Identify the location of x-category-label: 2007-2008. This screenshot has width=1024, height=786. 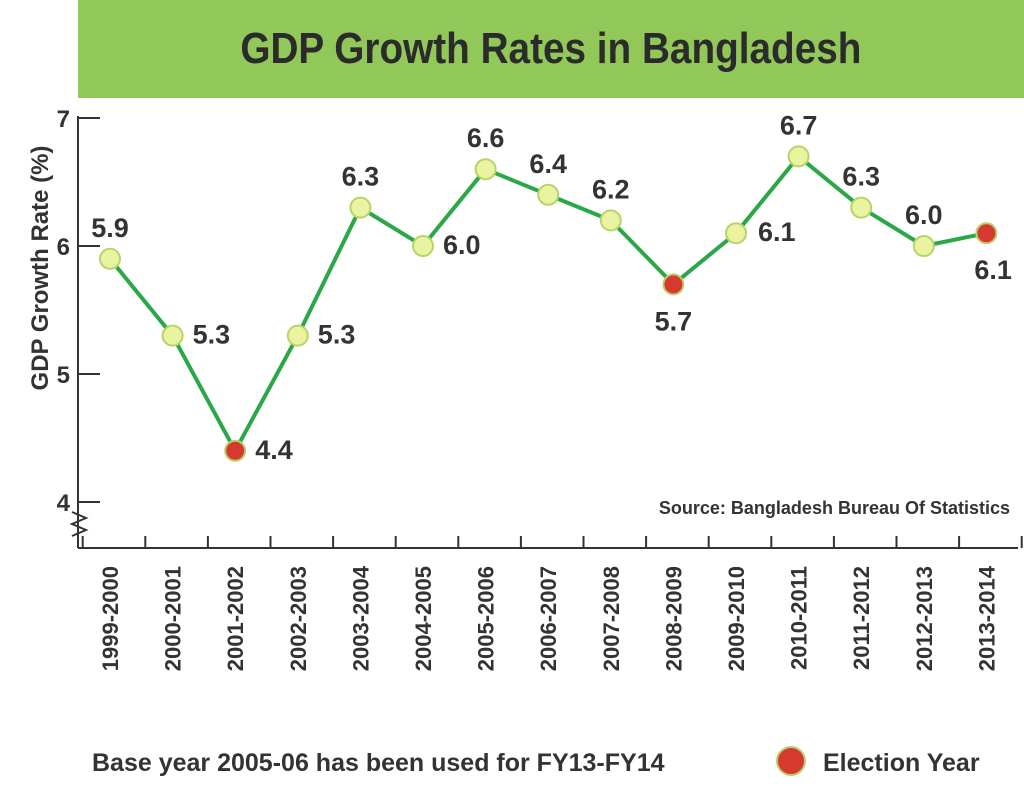
(611, 618).